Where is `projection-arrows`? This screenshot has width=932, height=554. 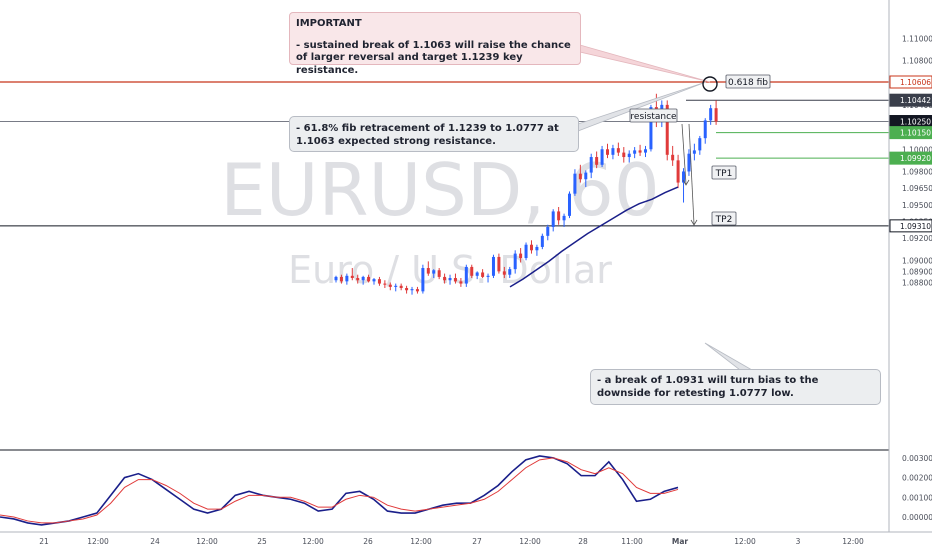
projection-arrows is located at coordinates (689, 174).